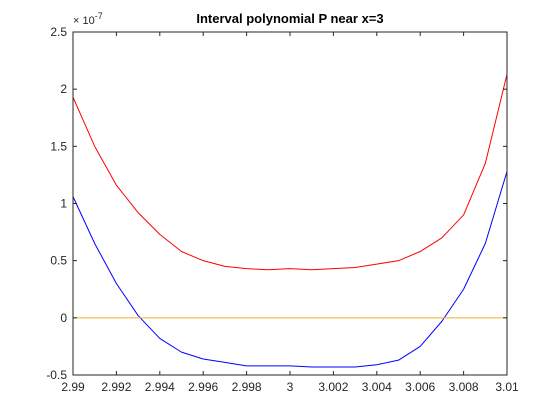  I want to click on y-tick-label: -0.5, so click(56, 375).